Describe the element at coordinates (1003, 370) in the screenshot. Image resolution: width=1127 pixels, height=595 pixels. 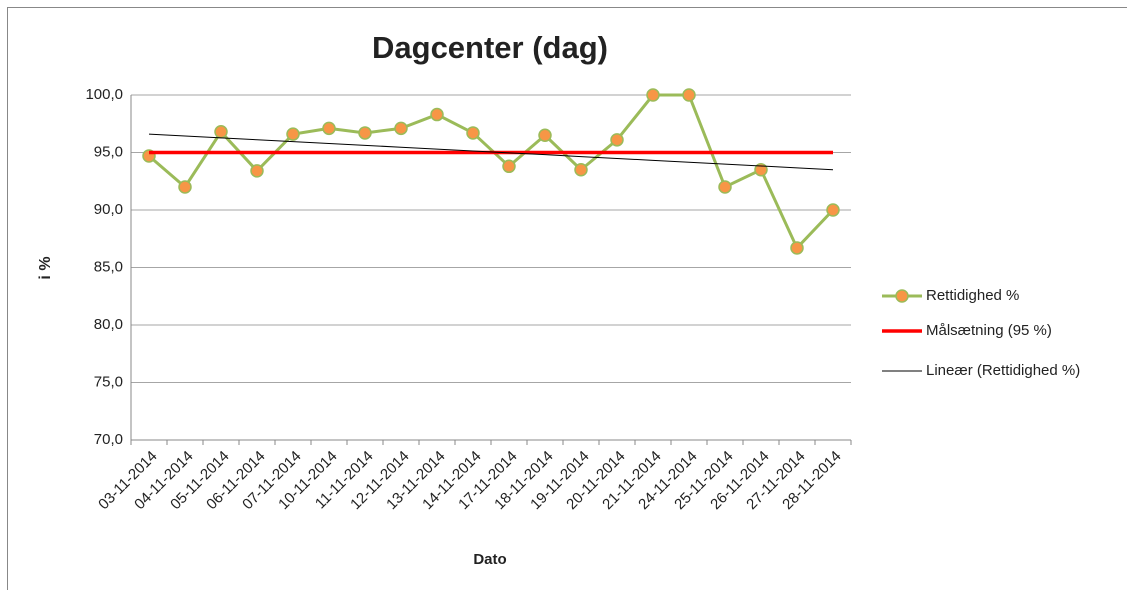
I see `legend-label: Lineær (Rettidighed %)` at that location.